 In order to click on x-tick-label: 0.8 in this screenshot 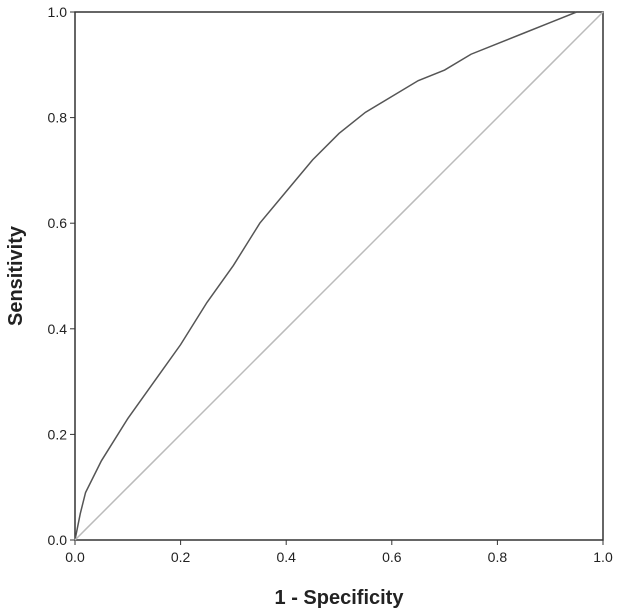, I will do `click(498, 557)`.